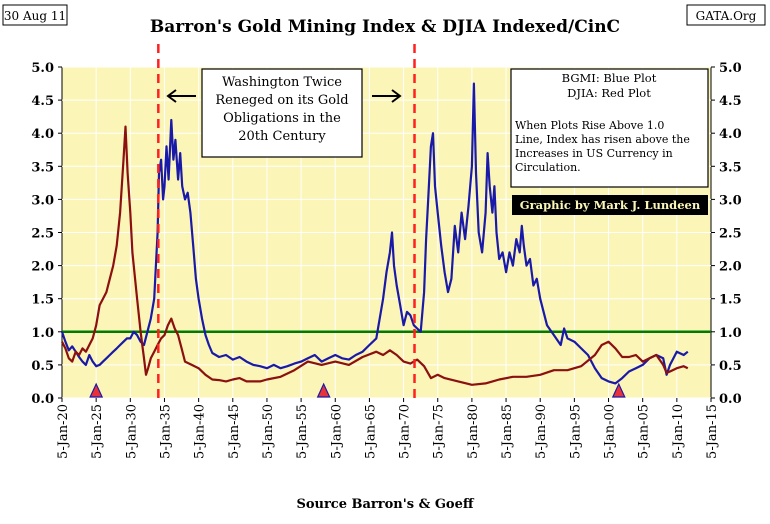 The image size is (770, 524). I want to click on y-tick-label-left: 3.5, so click(42, 167).